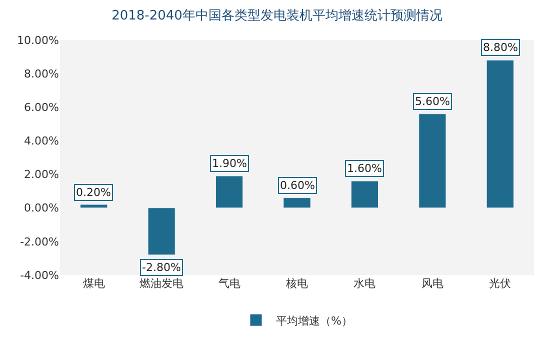  What do you see at coordinates (229, 283) in the screenshot?
I see `x-tick-label: 气电` at bounding box center [229, 283].